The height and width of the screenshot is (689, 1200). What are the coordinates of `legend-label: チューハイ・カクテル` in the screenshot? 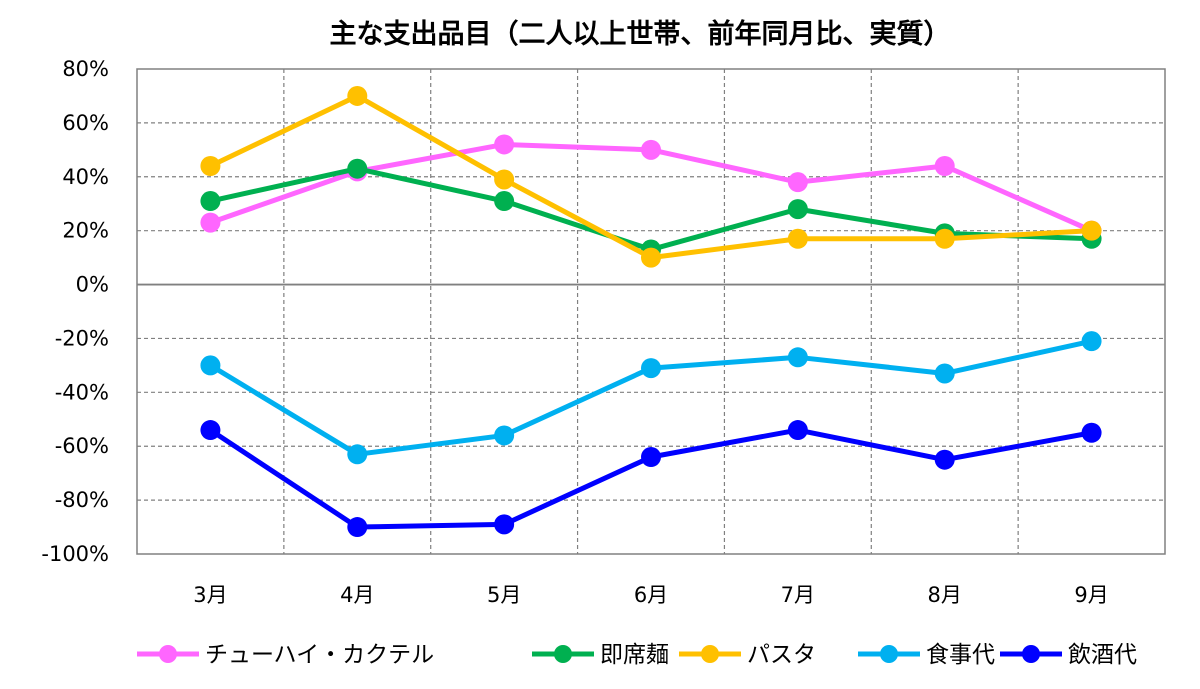 It's located at (319, 655).